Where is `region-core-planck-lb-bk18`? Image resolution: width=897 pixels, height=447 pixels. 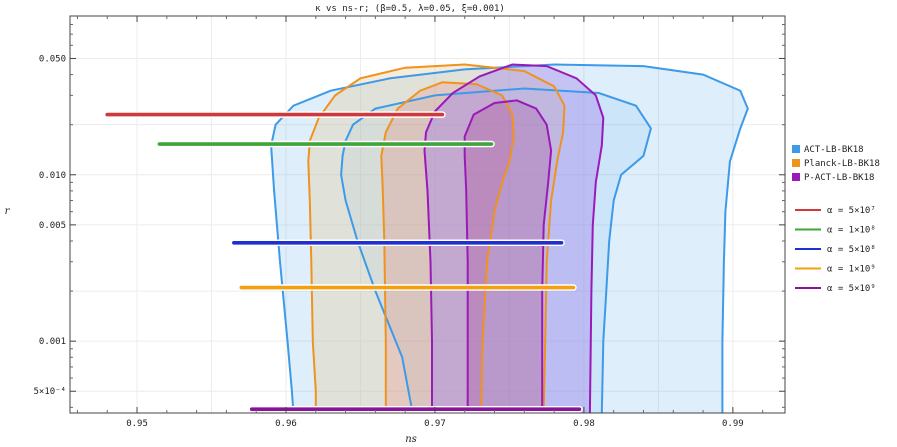 region-core-planck-lb-bk18 is located at coordinates (447, 247).